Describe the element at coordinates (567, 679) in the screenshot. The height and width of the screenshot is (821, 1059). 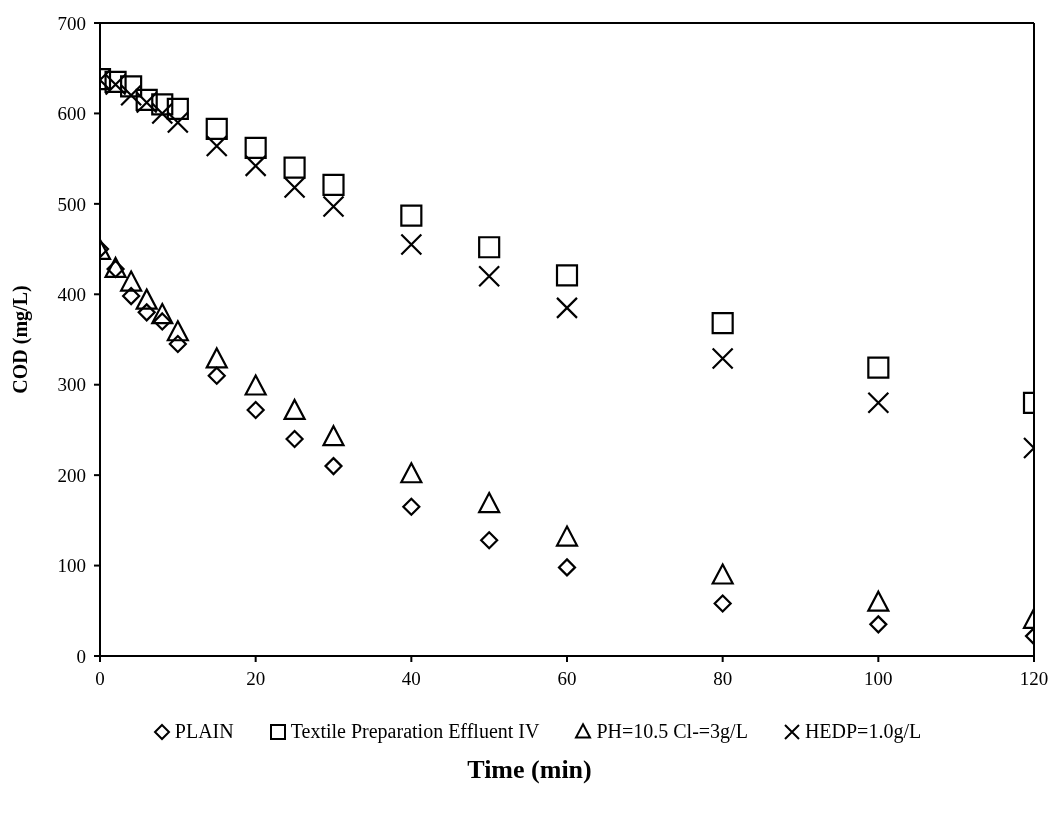
I see `x-tick-label: 60` at that location.